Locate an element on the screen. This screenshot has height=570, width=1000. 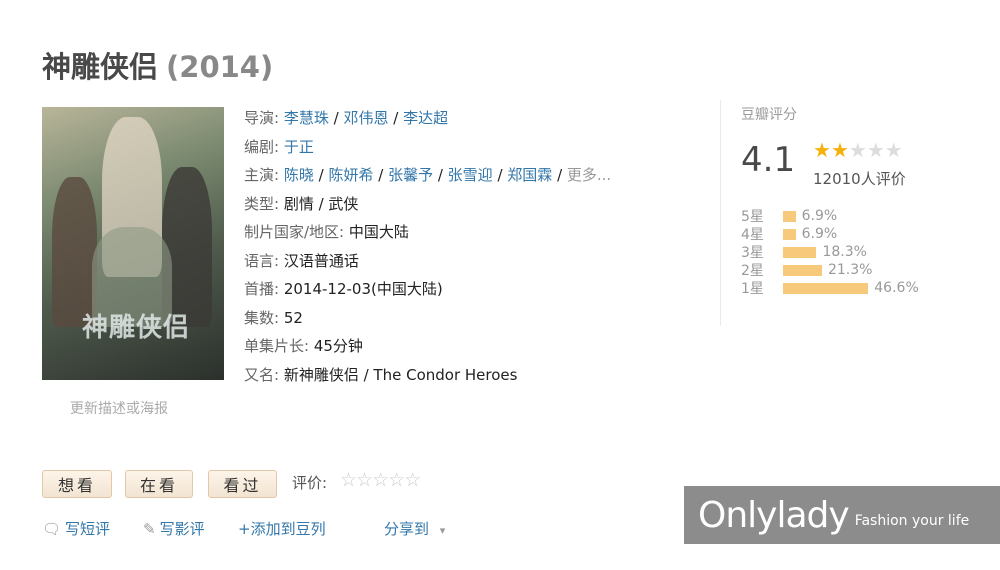
director-row: 导演: 李慧珠 / 邓伟恩 / 李达超 is located at coordinates (346, 118).